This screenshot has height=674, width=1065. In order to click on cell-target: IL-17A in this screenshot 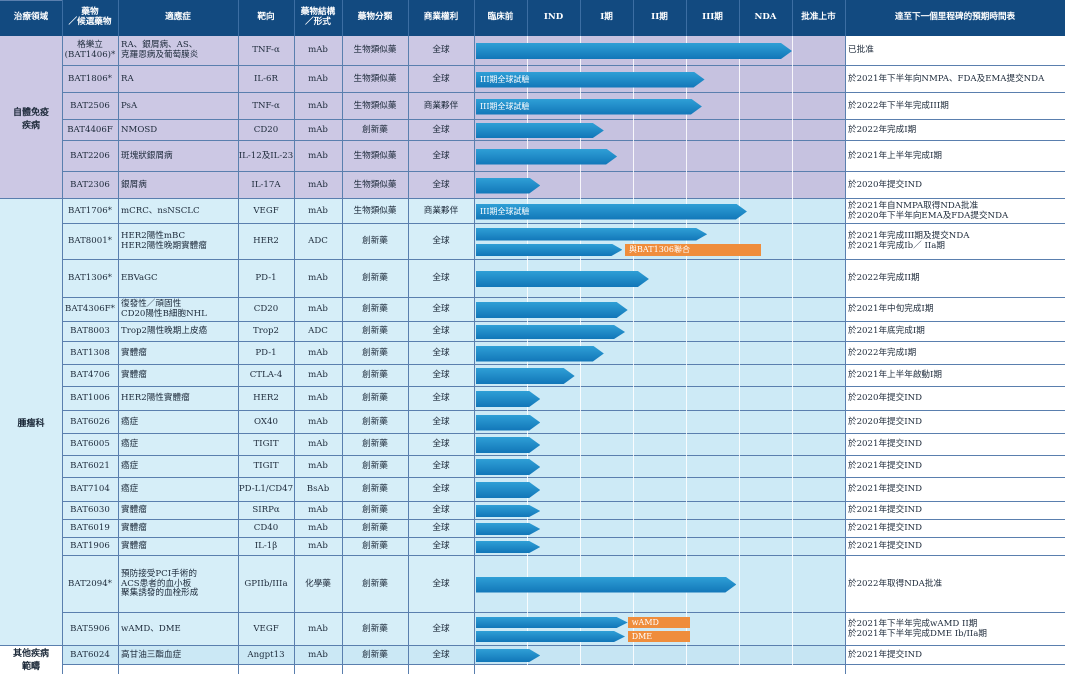, I will do `click(266, 184)`.